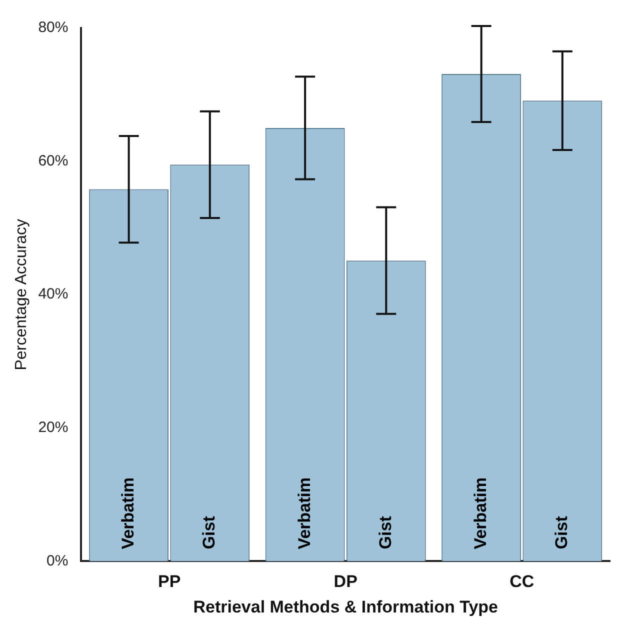 The height and width of the screenshot is (628, 623). What do you see at coordinates (346, 582) in the screenshot?
I see `x-tick-label: DP` at bounding box center [346, 582].